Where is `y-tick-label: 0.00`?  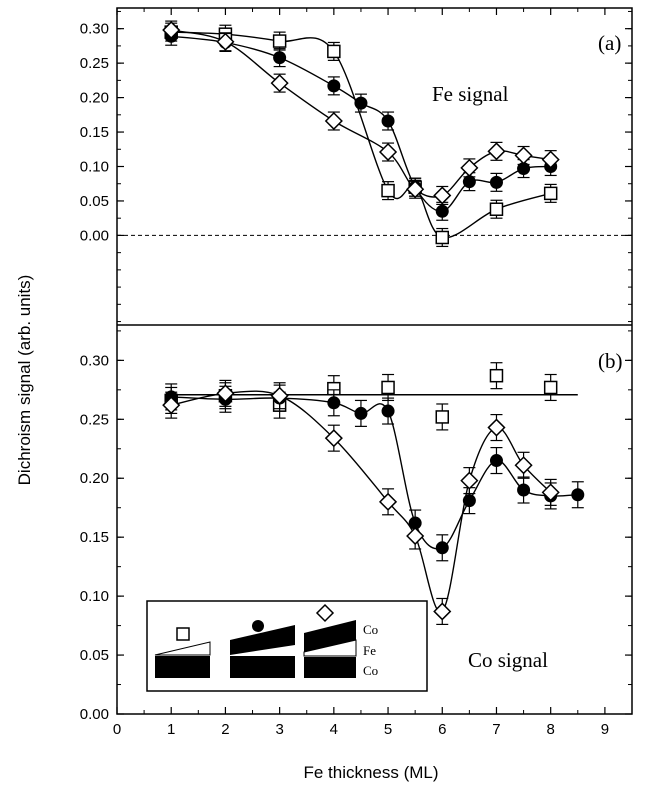 y-tick-label: 0.00 is located at coordinates (94, 235).